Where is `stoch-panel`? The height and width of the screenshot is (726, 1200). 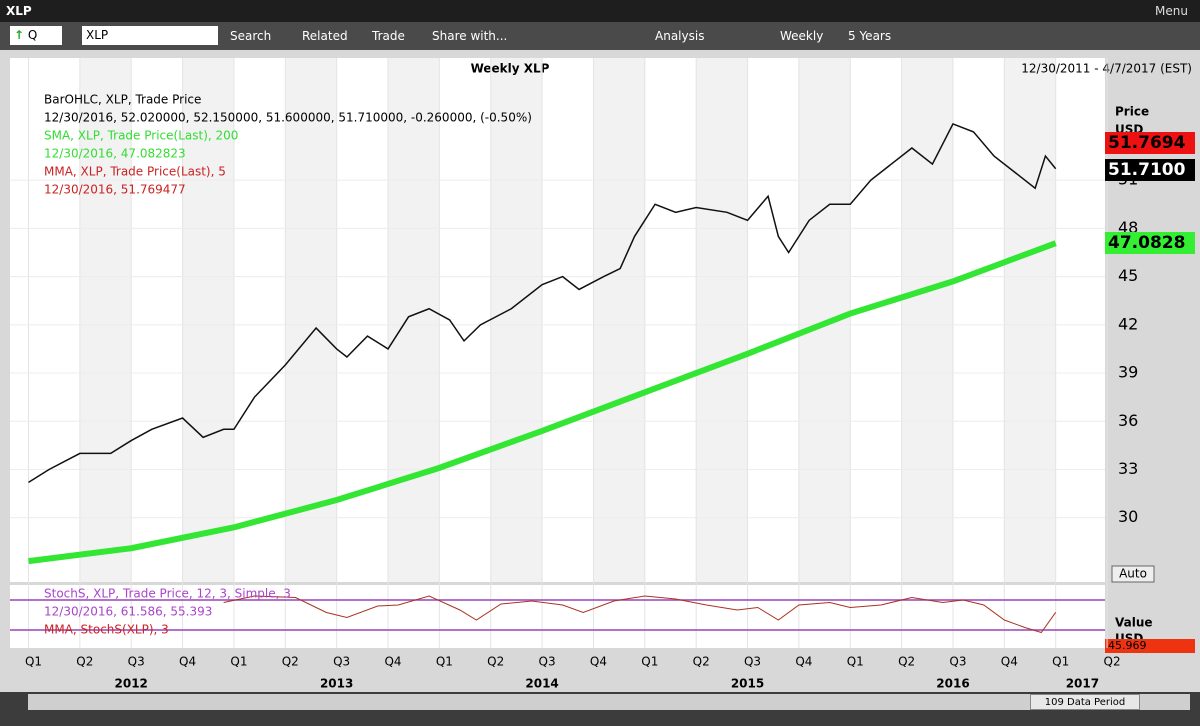 stoch-panel is located at coordinates (557, 616).